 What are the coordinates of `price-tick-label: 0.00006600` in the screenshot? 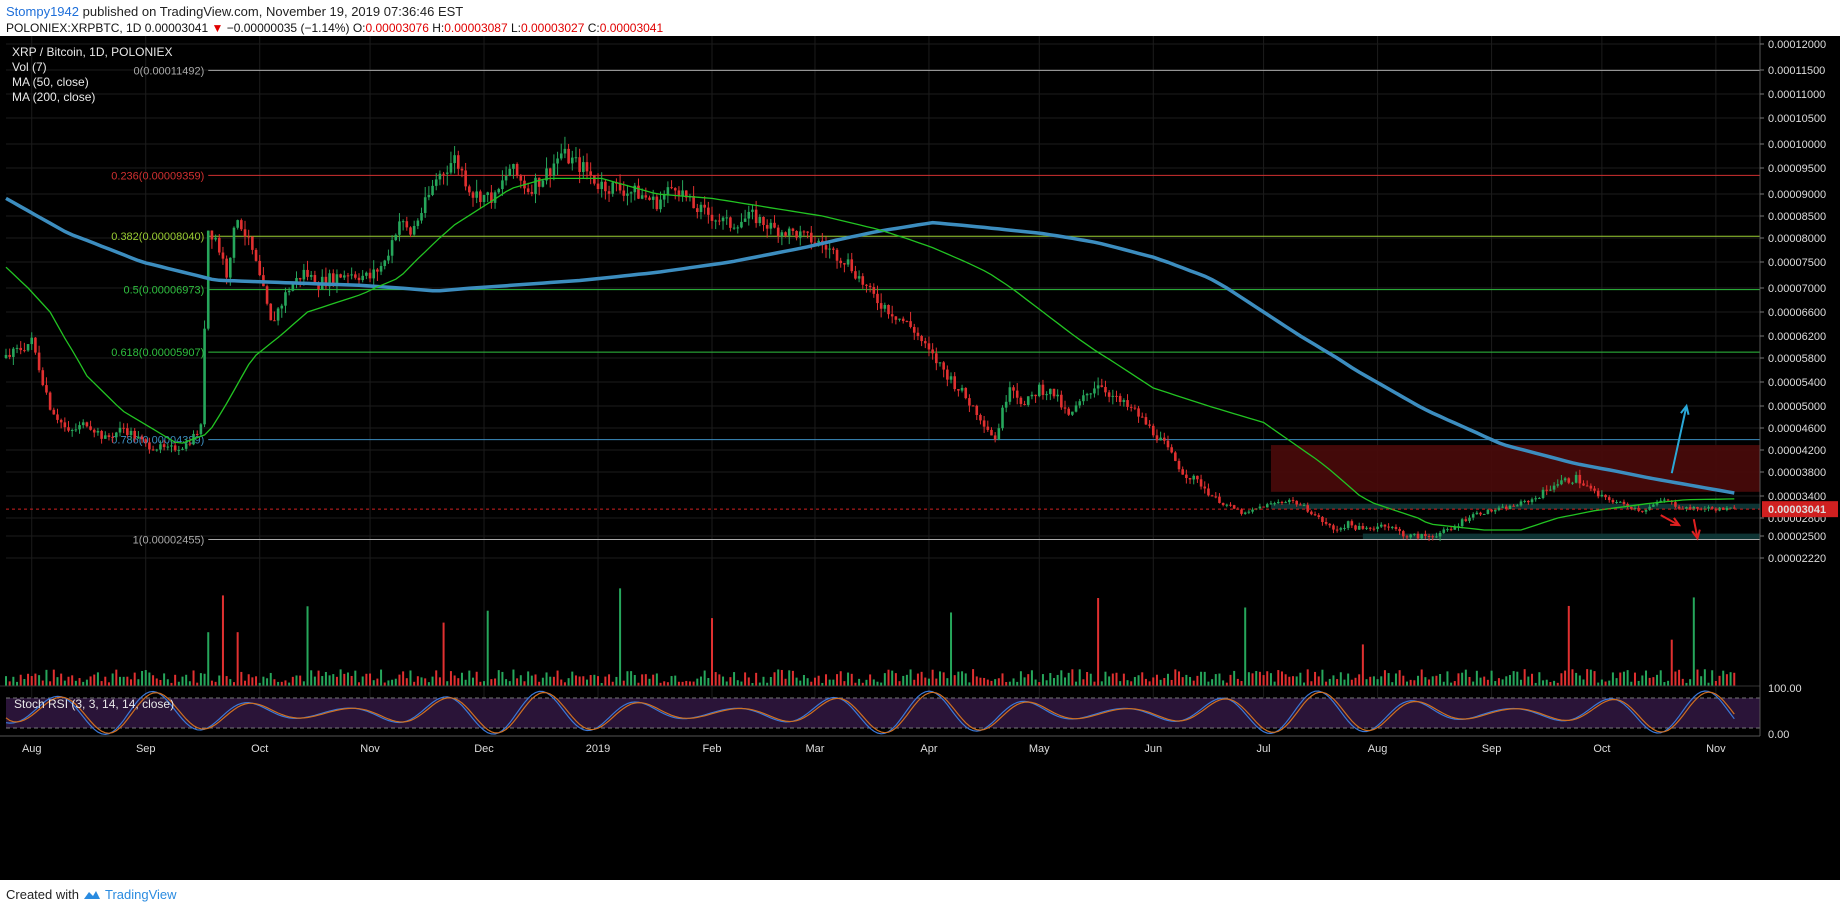 It's located at (1797, 313).